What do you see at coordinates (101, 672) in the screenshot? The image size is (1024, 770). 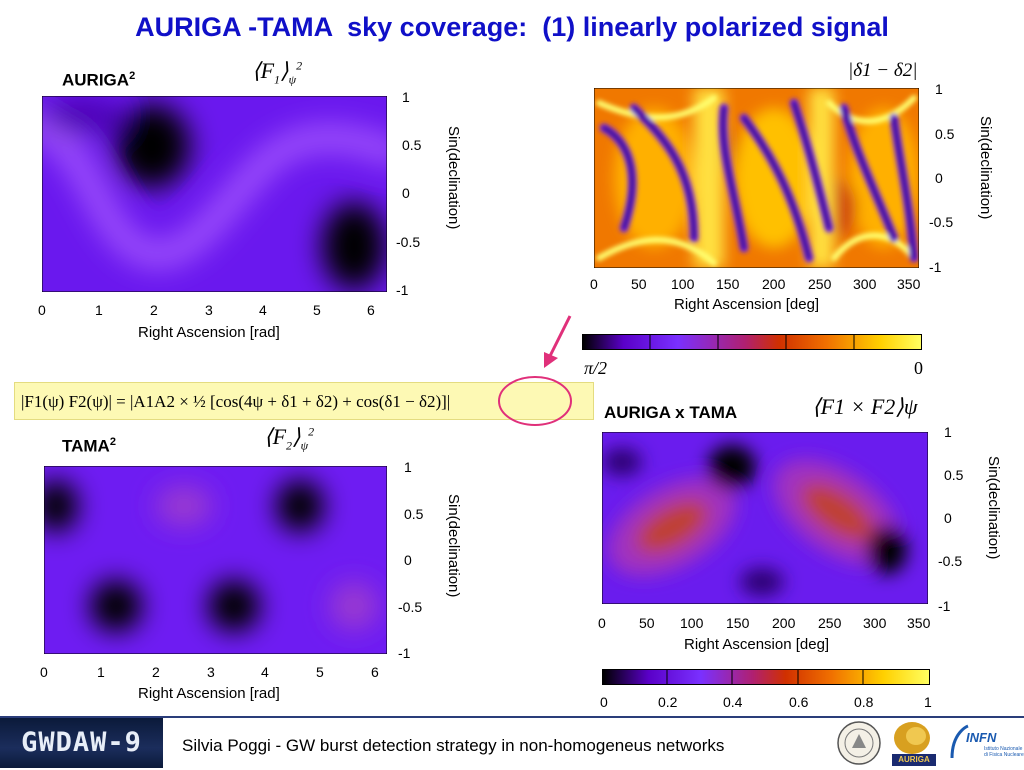 I see `tama-xtick: 1` at bounding box center [101, 672].